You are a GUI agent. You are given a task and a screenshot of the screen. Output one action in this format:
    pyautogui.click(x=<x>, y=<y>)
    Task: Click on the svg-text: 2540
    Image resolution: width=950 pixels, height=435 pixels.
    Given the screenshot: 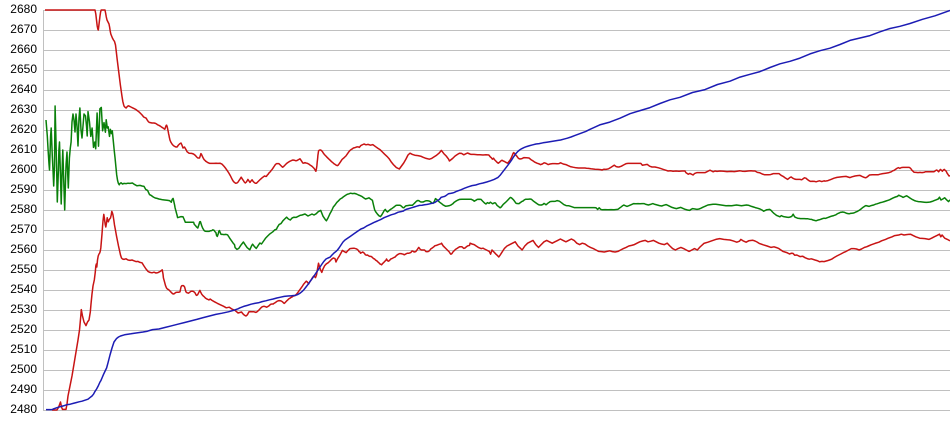 What is the action you would take?
    pyautogui.click(x=23, y=289)
    